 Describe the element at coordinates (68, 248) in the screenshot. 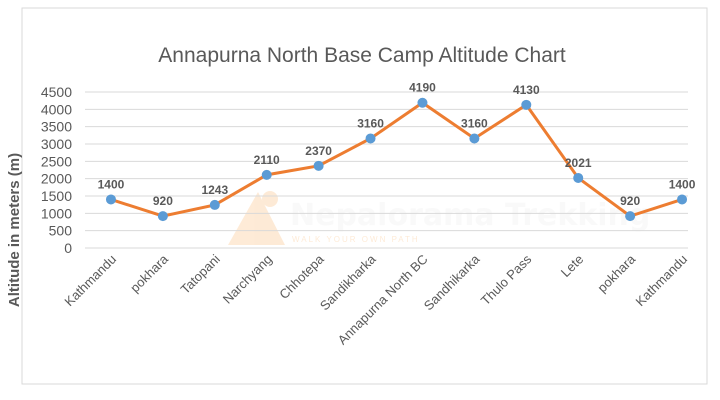

I see `y-tick-label: 0` at that location.